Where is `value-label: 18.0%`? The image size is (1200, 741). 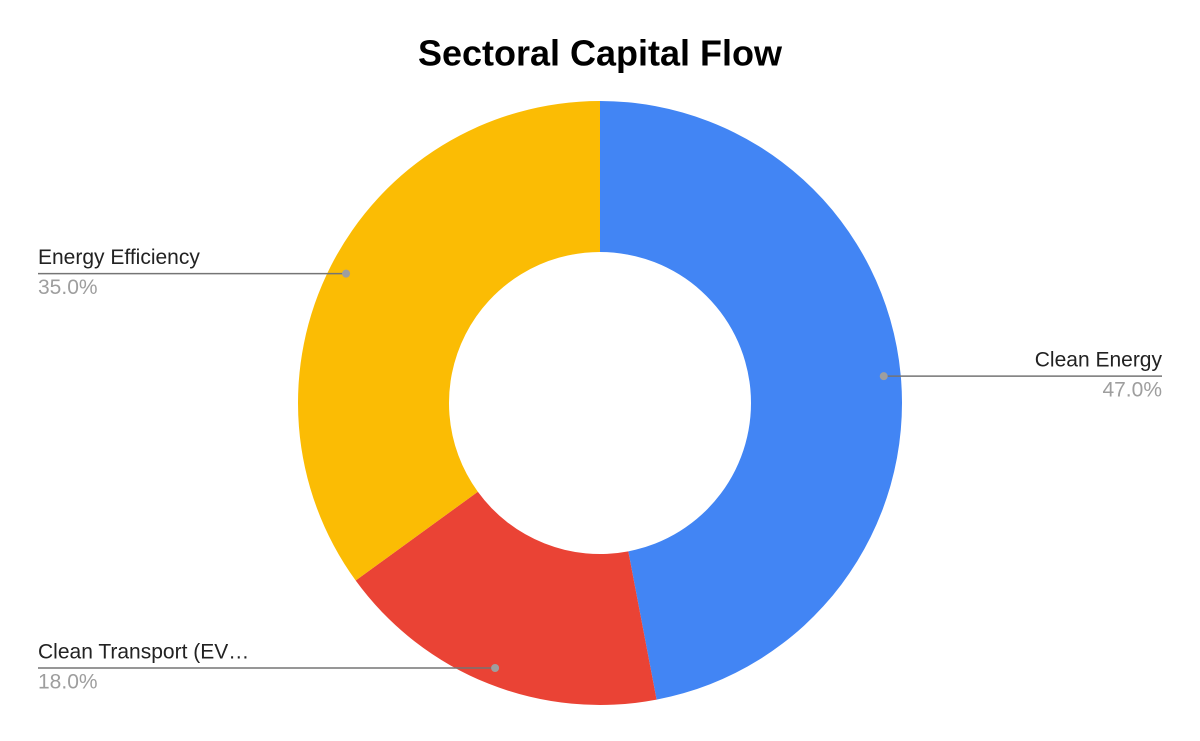 value-label: 18.0% is located at coordinates (68, 682).